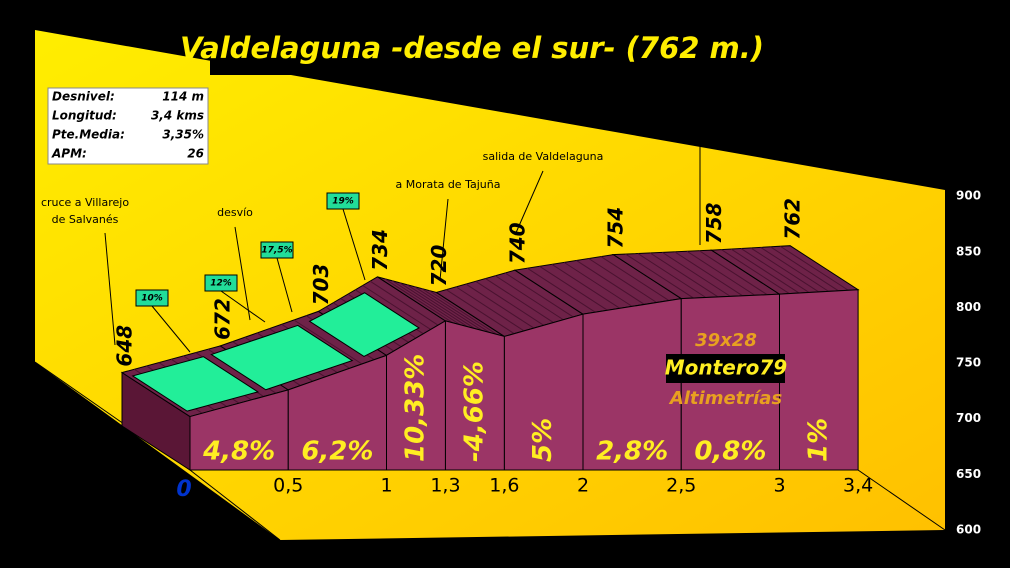 The width and height of the screenshot is (1010, 568). Describe the element at coordinates (968, 363) in the screenshot. I see `y-tick-label: 750` at that location.